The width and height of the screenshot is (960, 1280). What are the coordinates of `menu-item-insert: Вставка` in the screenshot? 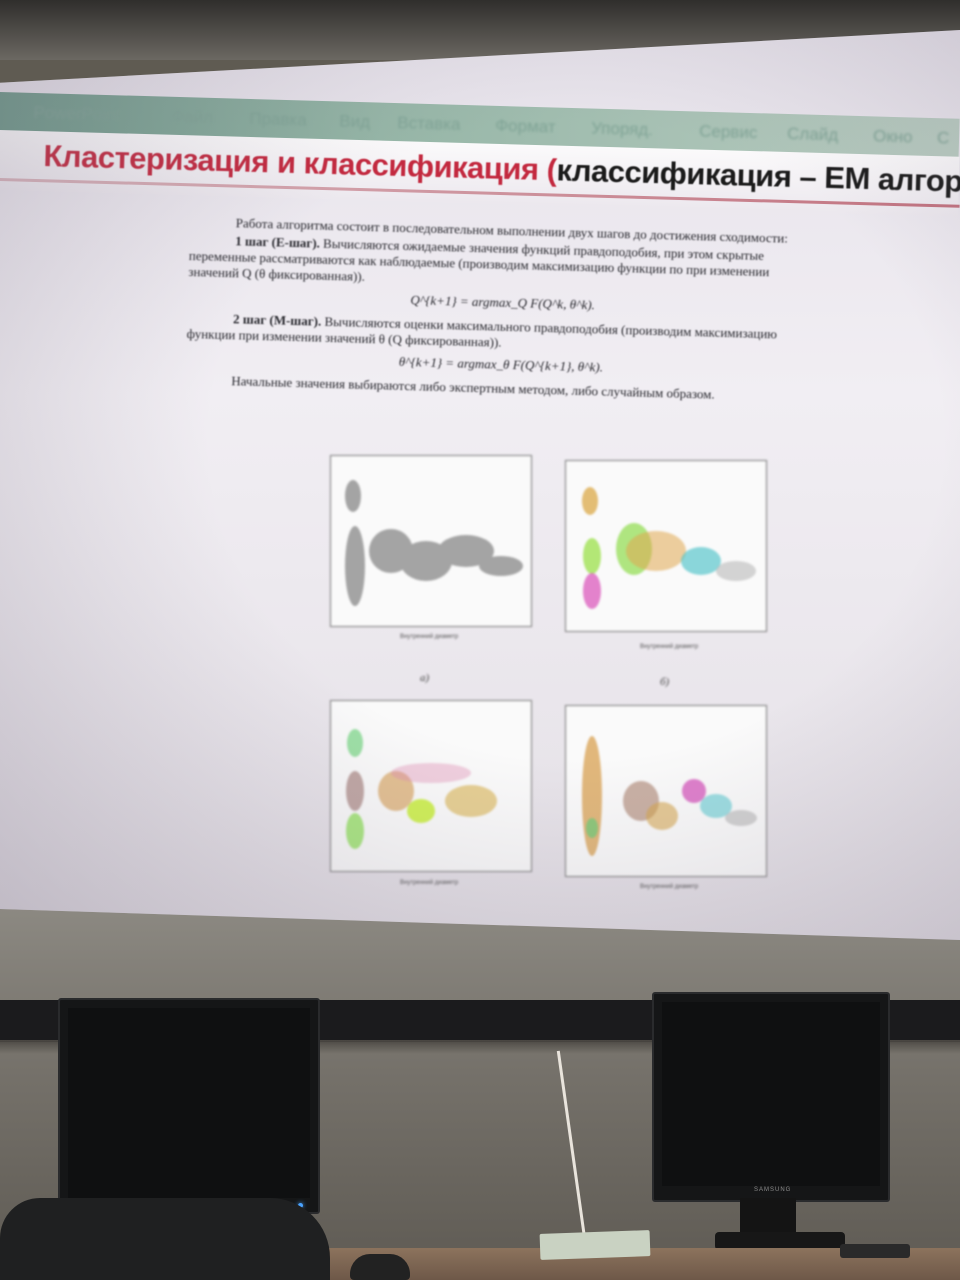 It's located at (429, 123).